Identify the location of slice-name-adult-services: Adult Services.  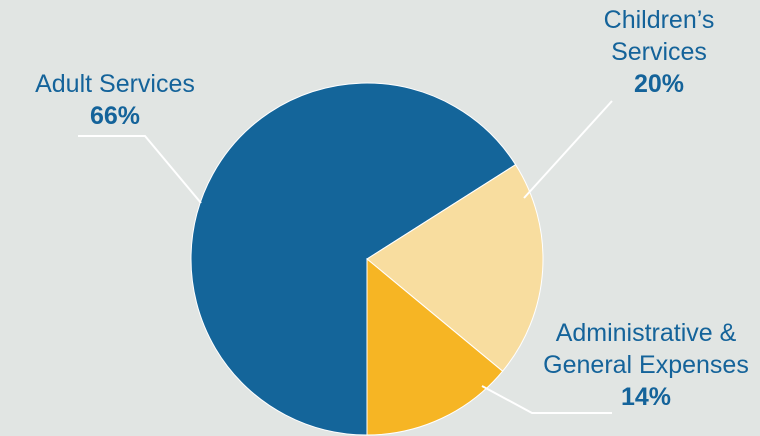
(115, 84).